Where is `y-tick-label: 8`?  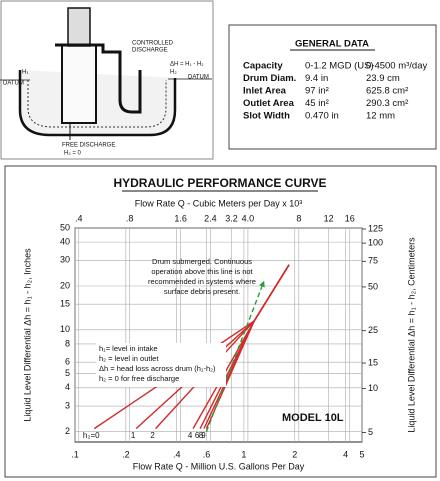
y-tick-label: 8 is located at coordinates (67, 343).